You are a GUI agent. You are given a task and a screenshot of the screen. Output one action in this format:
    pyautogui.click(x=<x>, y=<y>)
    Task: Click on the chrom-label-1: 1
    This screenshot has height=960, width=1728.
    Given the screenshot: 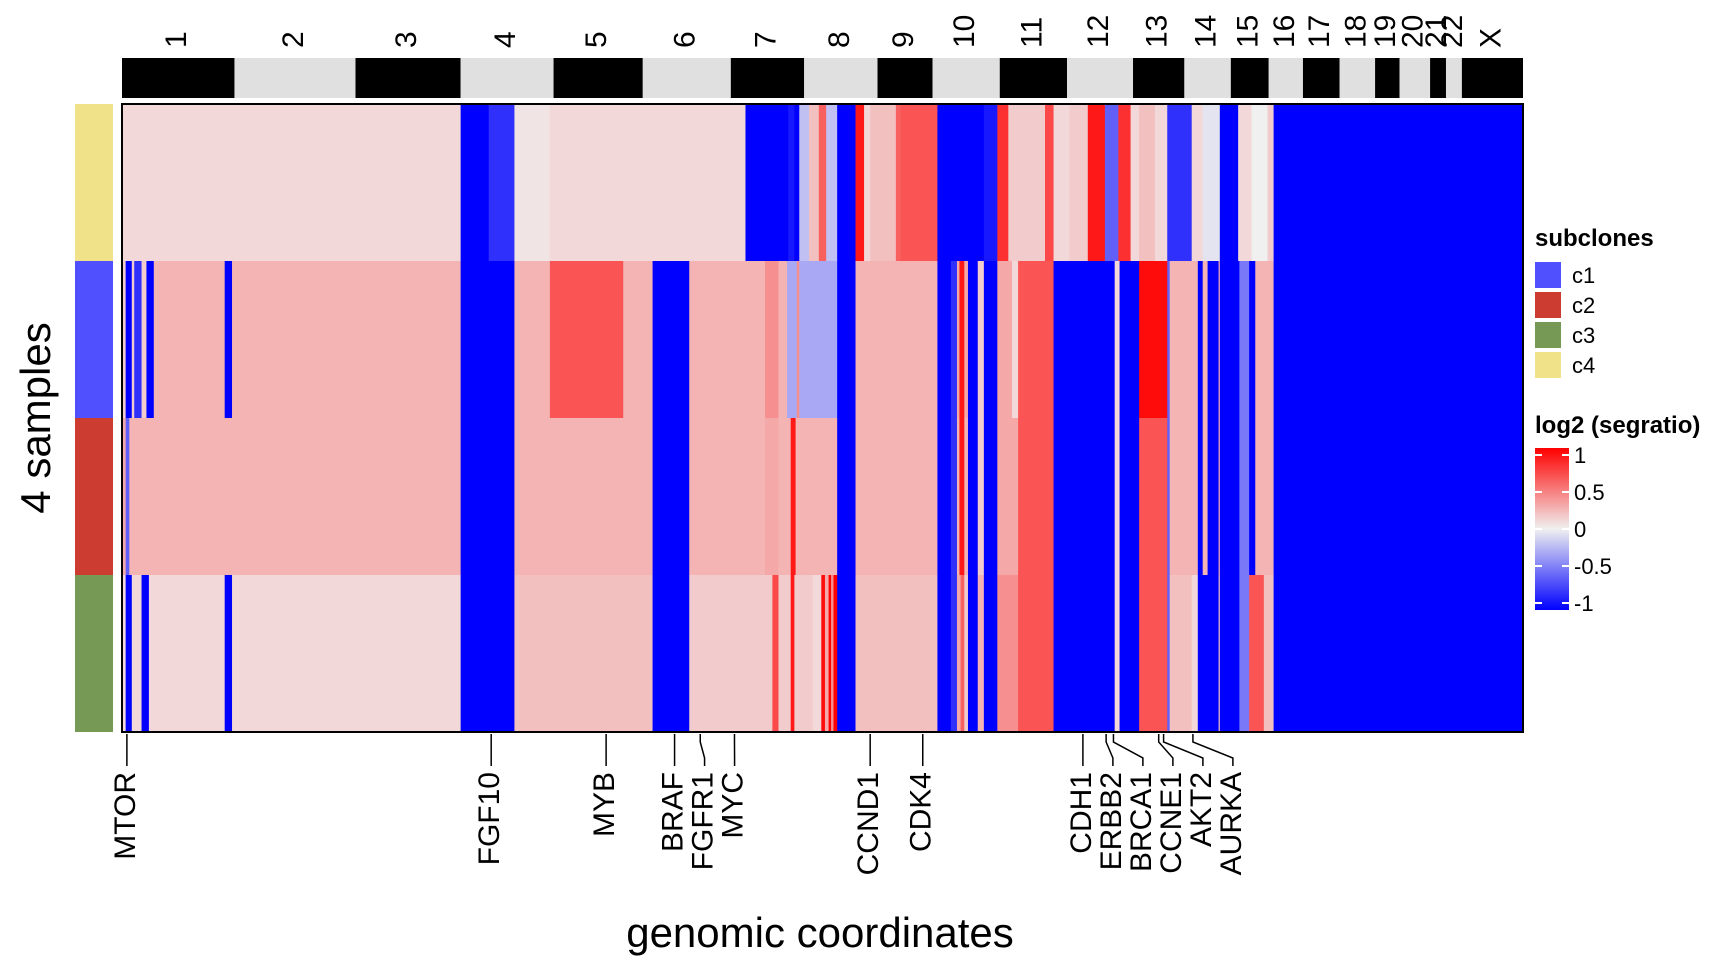 What is the action you would take?
    pyautogui.click(x=176, y=39)
    